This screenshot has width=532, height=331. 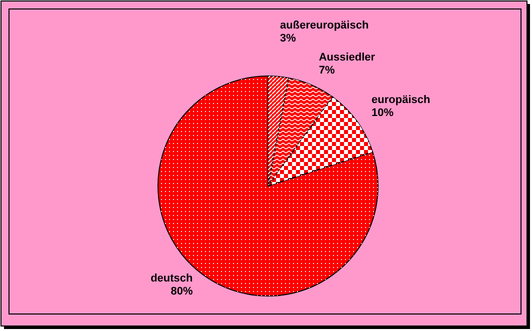 I want to click on slice-label: deutsch, so click(x=172, y=278).